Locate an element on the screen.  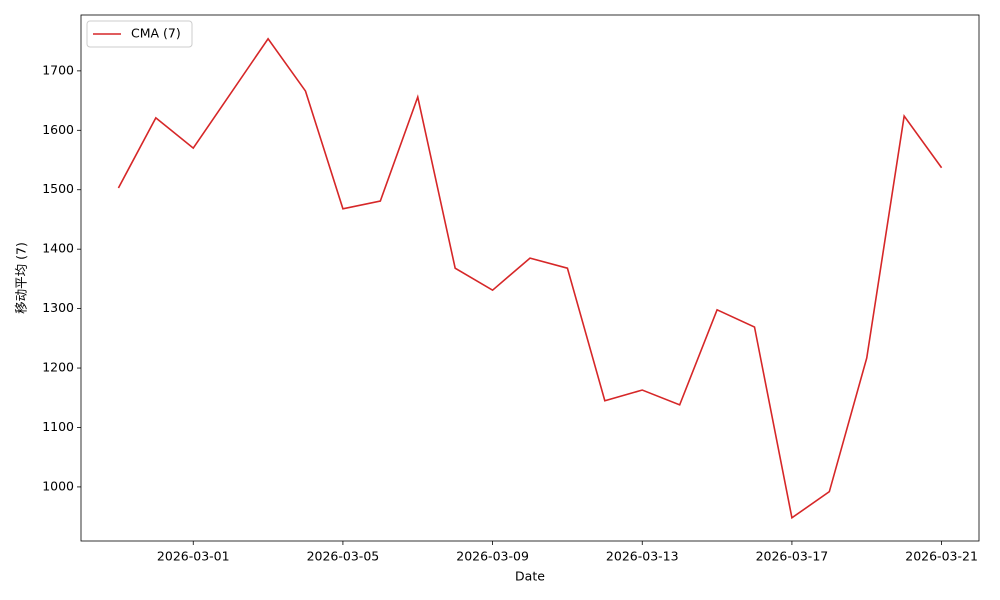
legend-box is located at coordinates (139, 34).